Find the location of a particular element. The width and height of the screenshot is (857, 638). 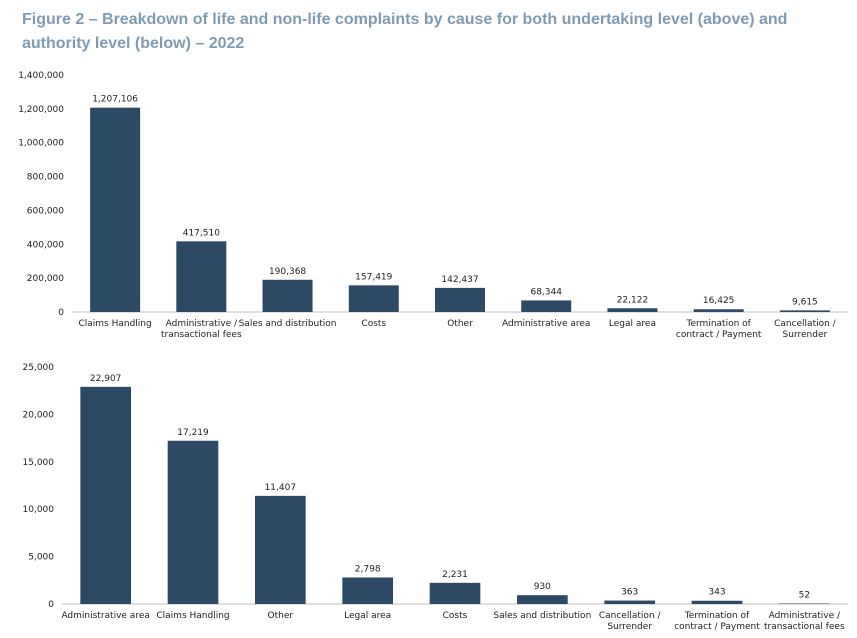

data-label: 2,231 is located at coordinates (455, 575).